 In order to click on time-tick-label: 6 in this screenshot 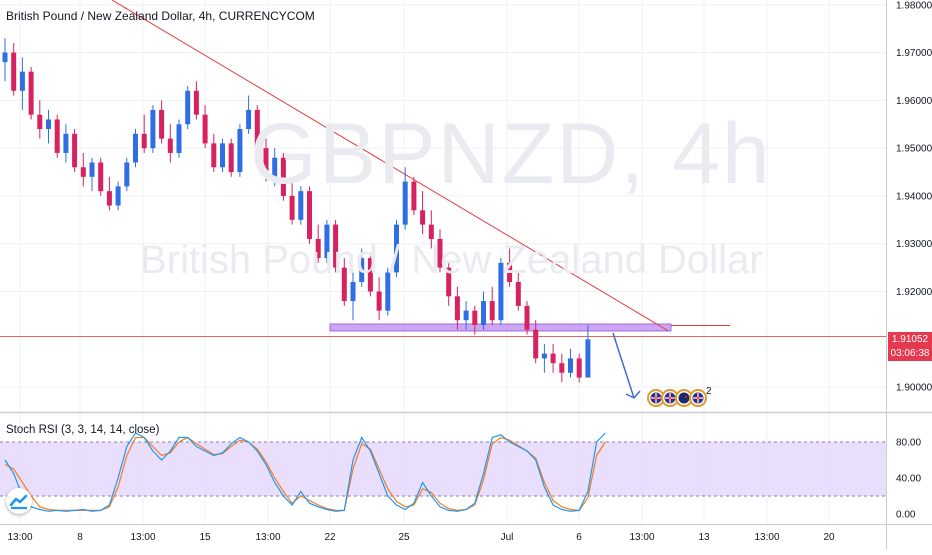, I will do `click(579, 537)`.